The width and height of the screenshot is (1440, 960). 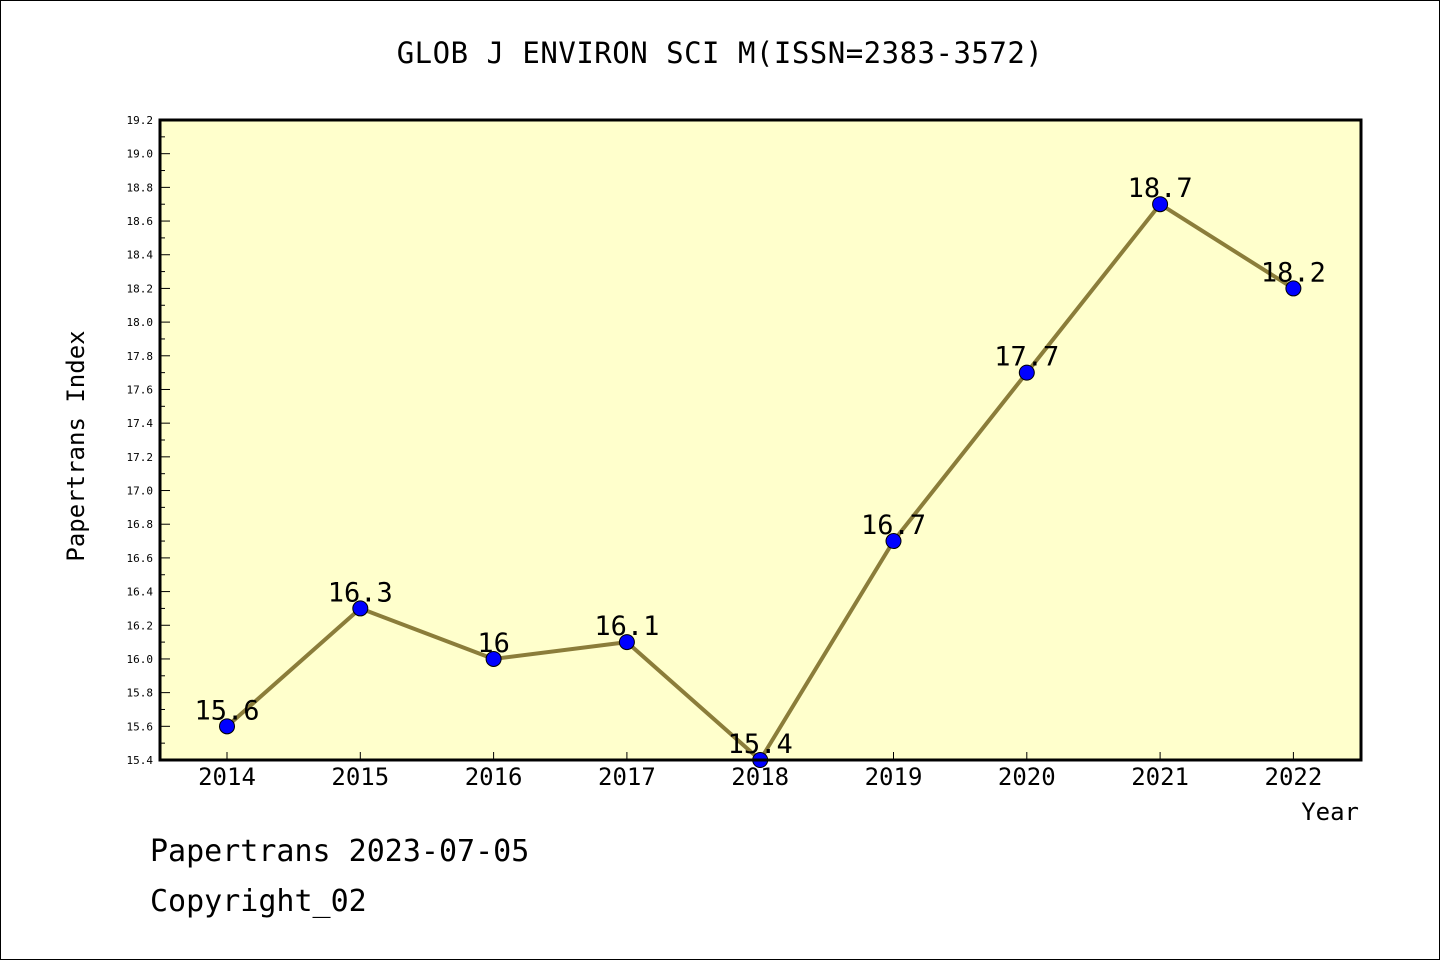 What do you see at coordinates (140, 457) in the screenshot?
I see `y-tick-label: 17.2` at bounding box center [140, 457].